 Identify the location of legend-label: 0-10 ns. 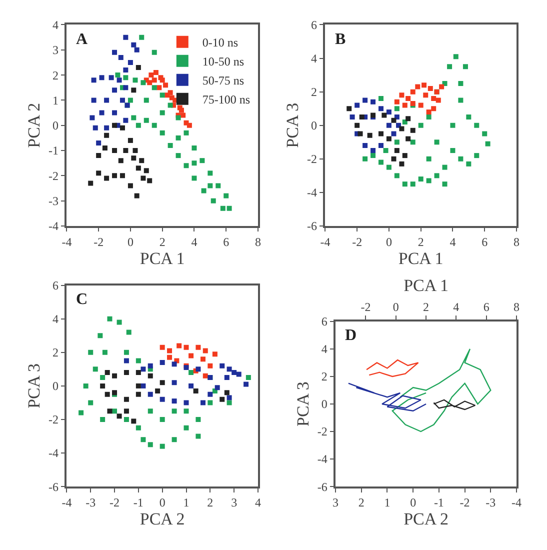
(220, 43).